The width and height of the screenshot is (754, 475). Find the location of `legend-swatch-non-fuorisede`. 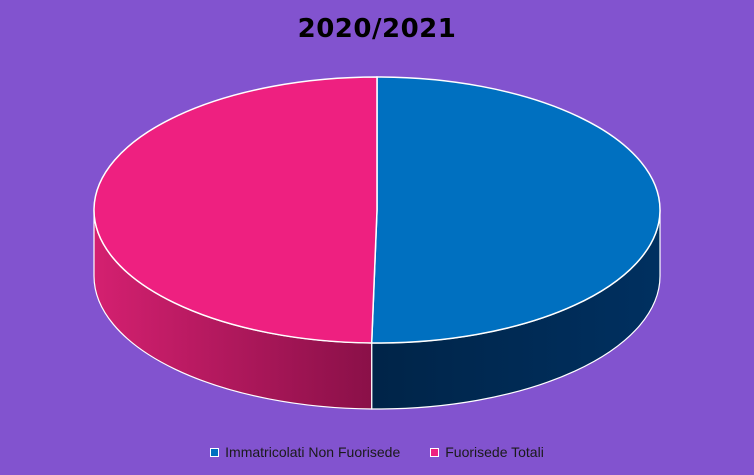

legend-swatch-non-fuorisede is located at coordinates (215, 452).